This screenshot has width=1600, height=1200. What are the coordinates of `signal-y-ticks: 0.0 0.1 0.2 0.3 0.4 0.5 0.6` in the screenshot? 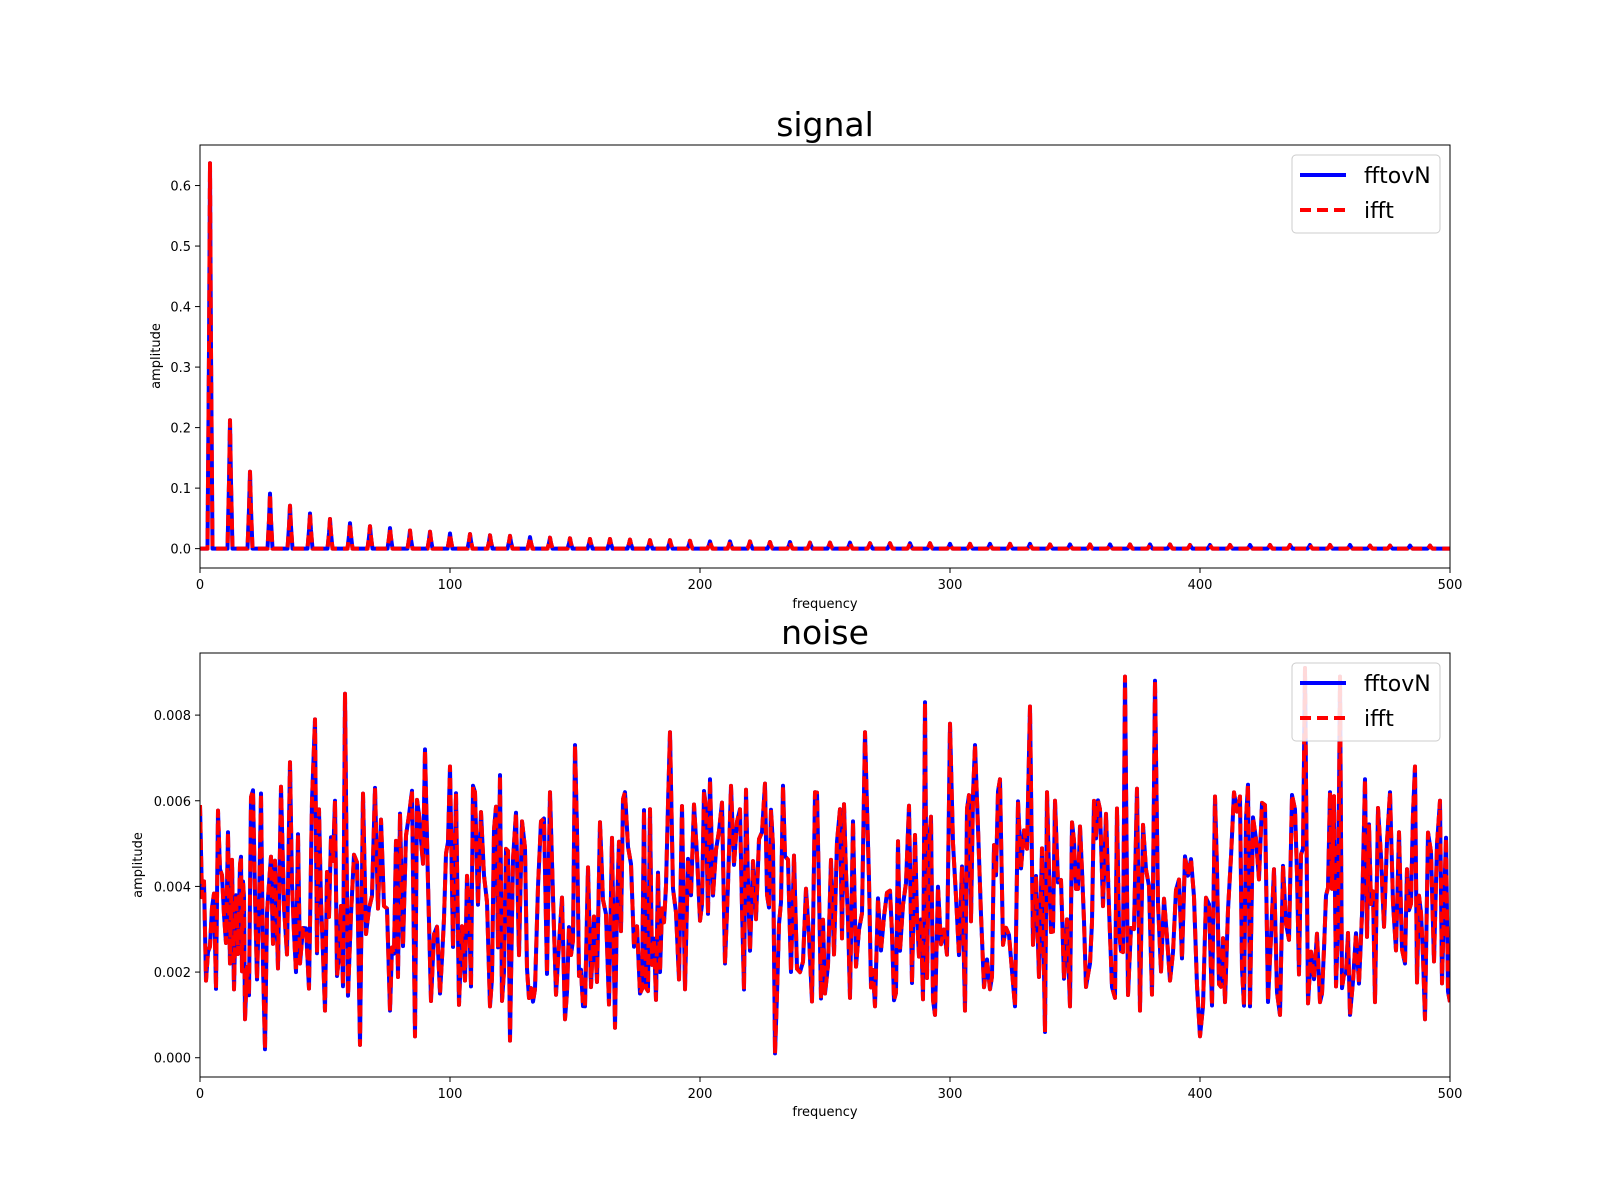 It's located at (185, 369).